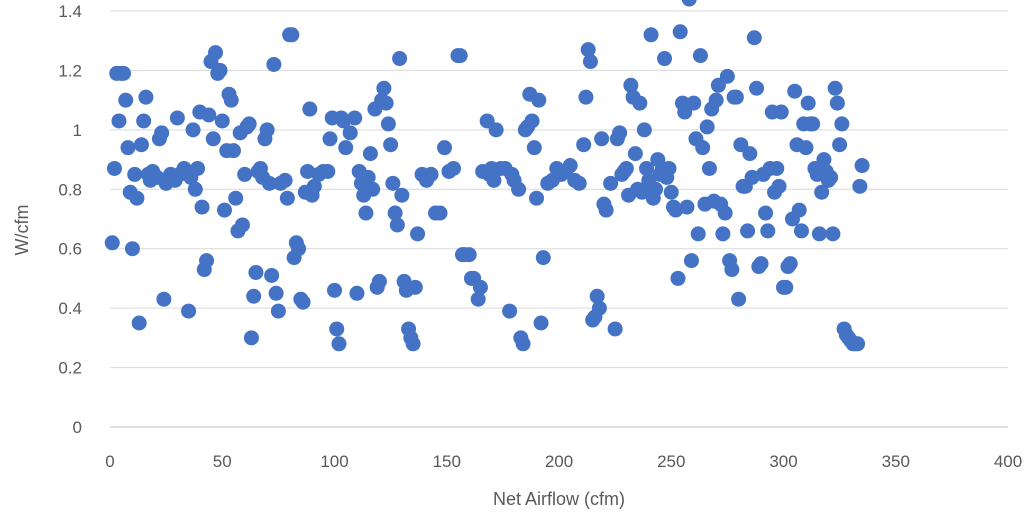  Describe the element at coordinates (22, 230) in the screenshot. I see `y-axis-title: W/cfm` at that location.